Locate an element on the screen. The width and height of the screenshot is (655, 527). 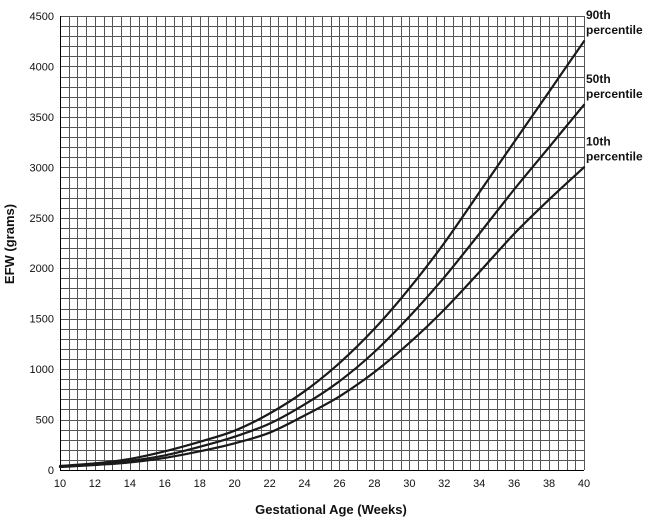
x-tick-label: 18 is located at coordinates (200, 484).